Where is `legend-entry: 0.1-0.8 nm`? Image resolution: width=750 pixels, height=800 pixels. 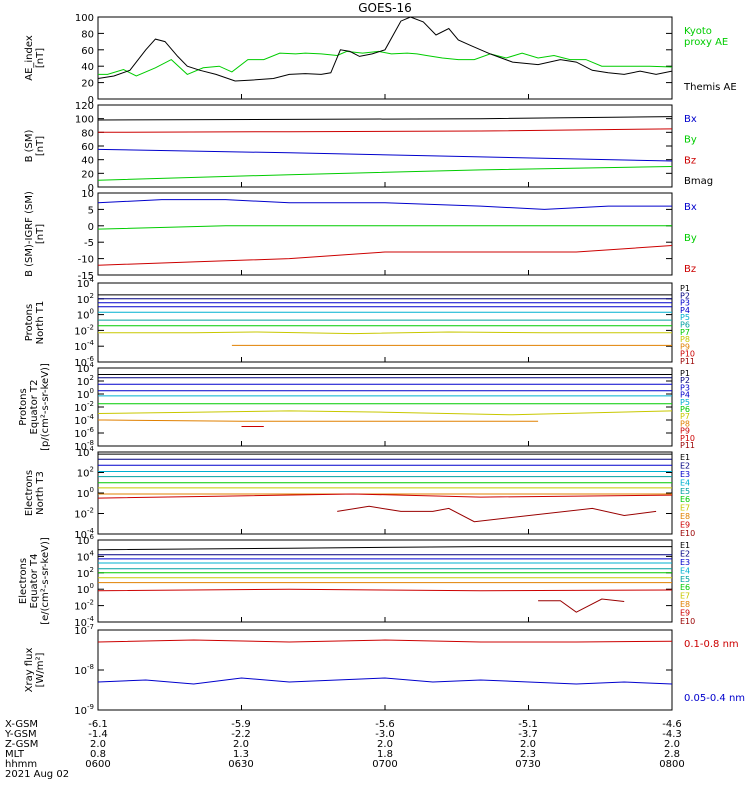
legend-entry: 0.1-0.8 nm is located at coordinates (711, 644).